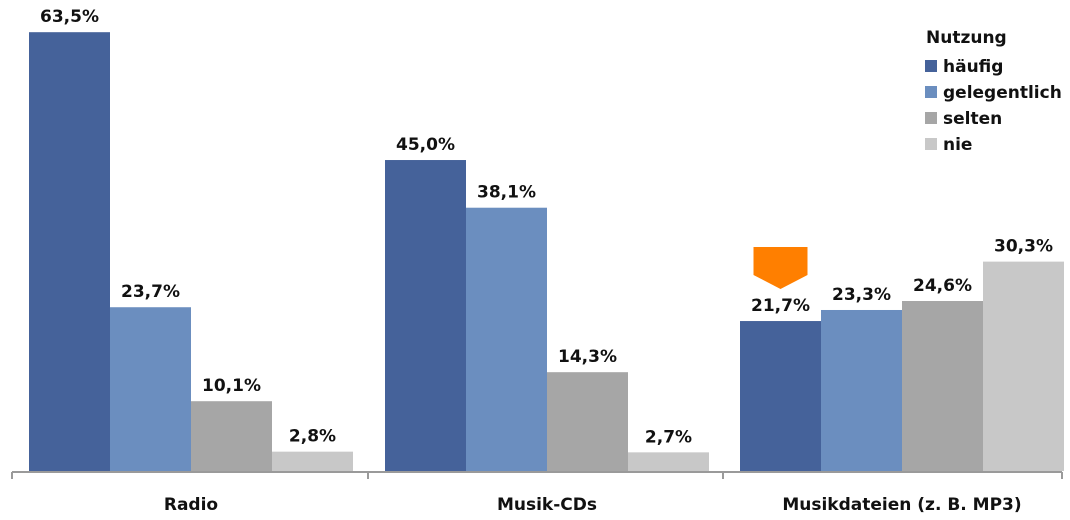 The height and width of the screenshot is (520, 1070). I want to click on legend-label: selten, so click(972, 119).